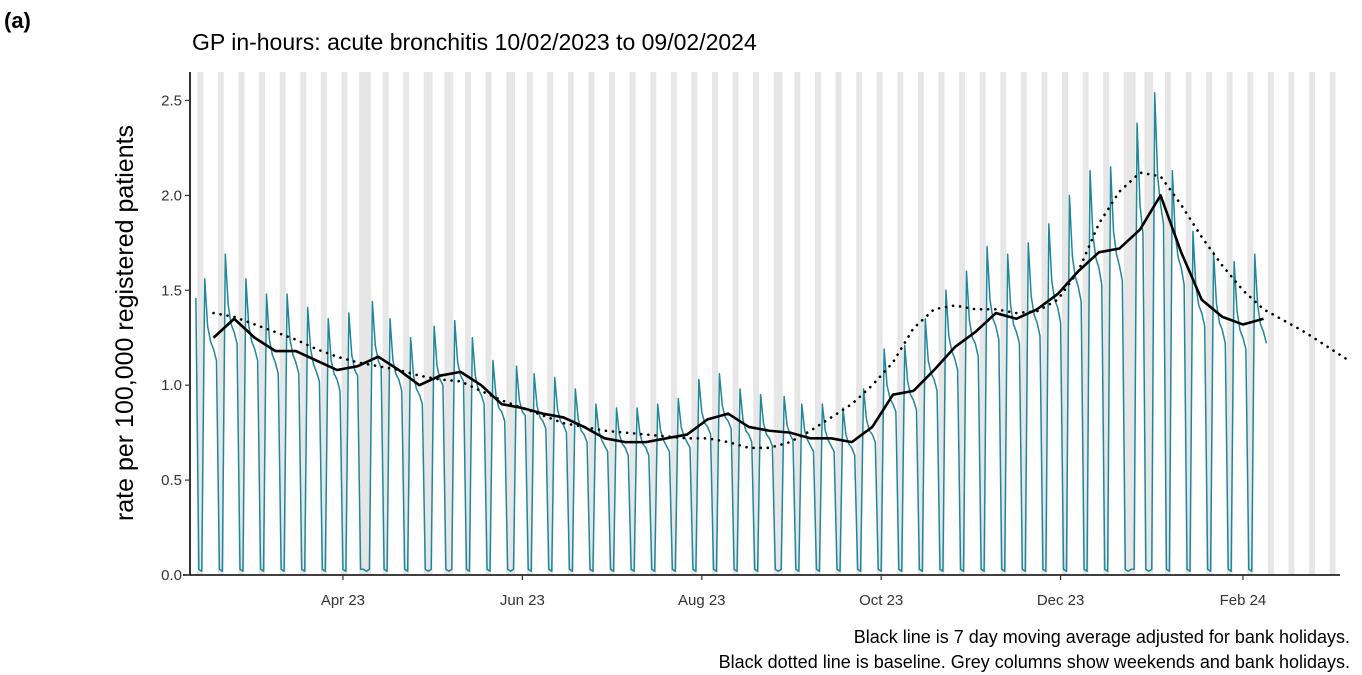 This screenshot has width=1362, height=675. What do you see at coordinates (17, 20) in the screenshot?
I see `panel-label: (a)` at bounding box center [17, 20].